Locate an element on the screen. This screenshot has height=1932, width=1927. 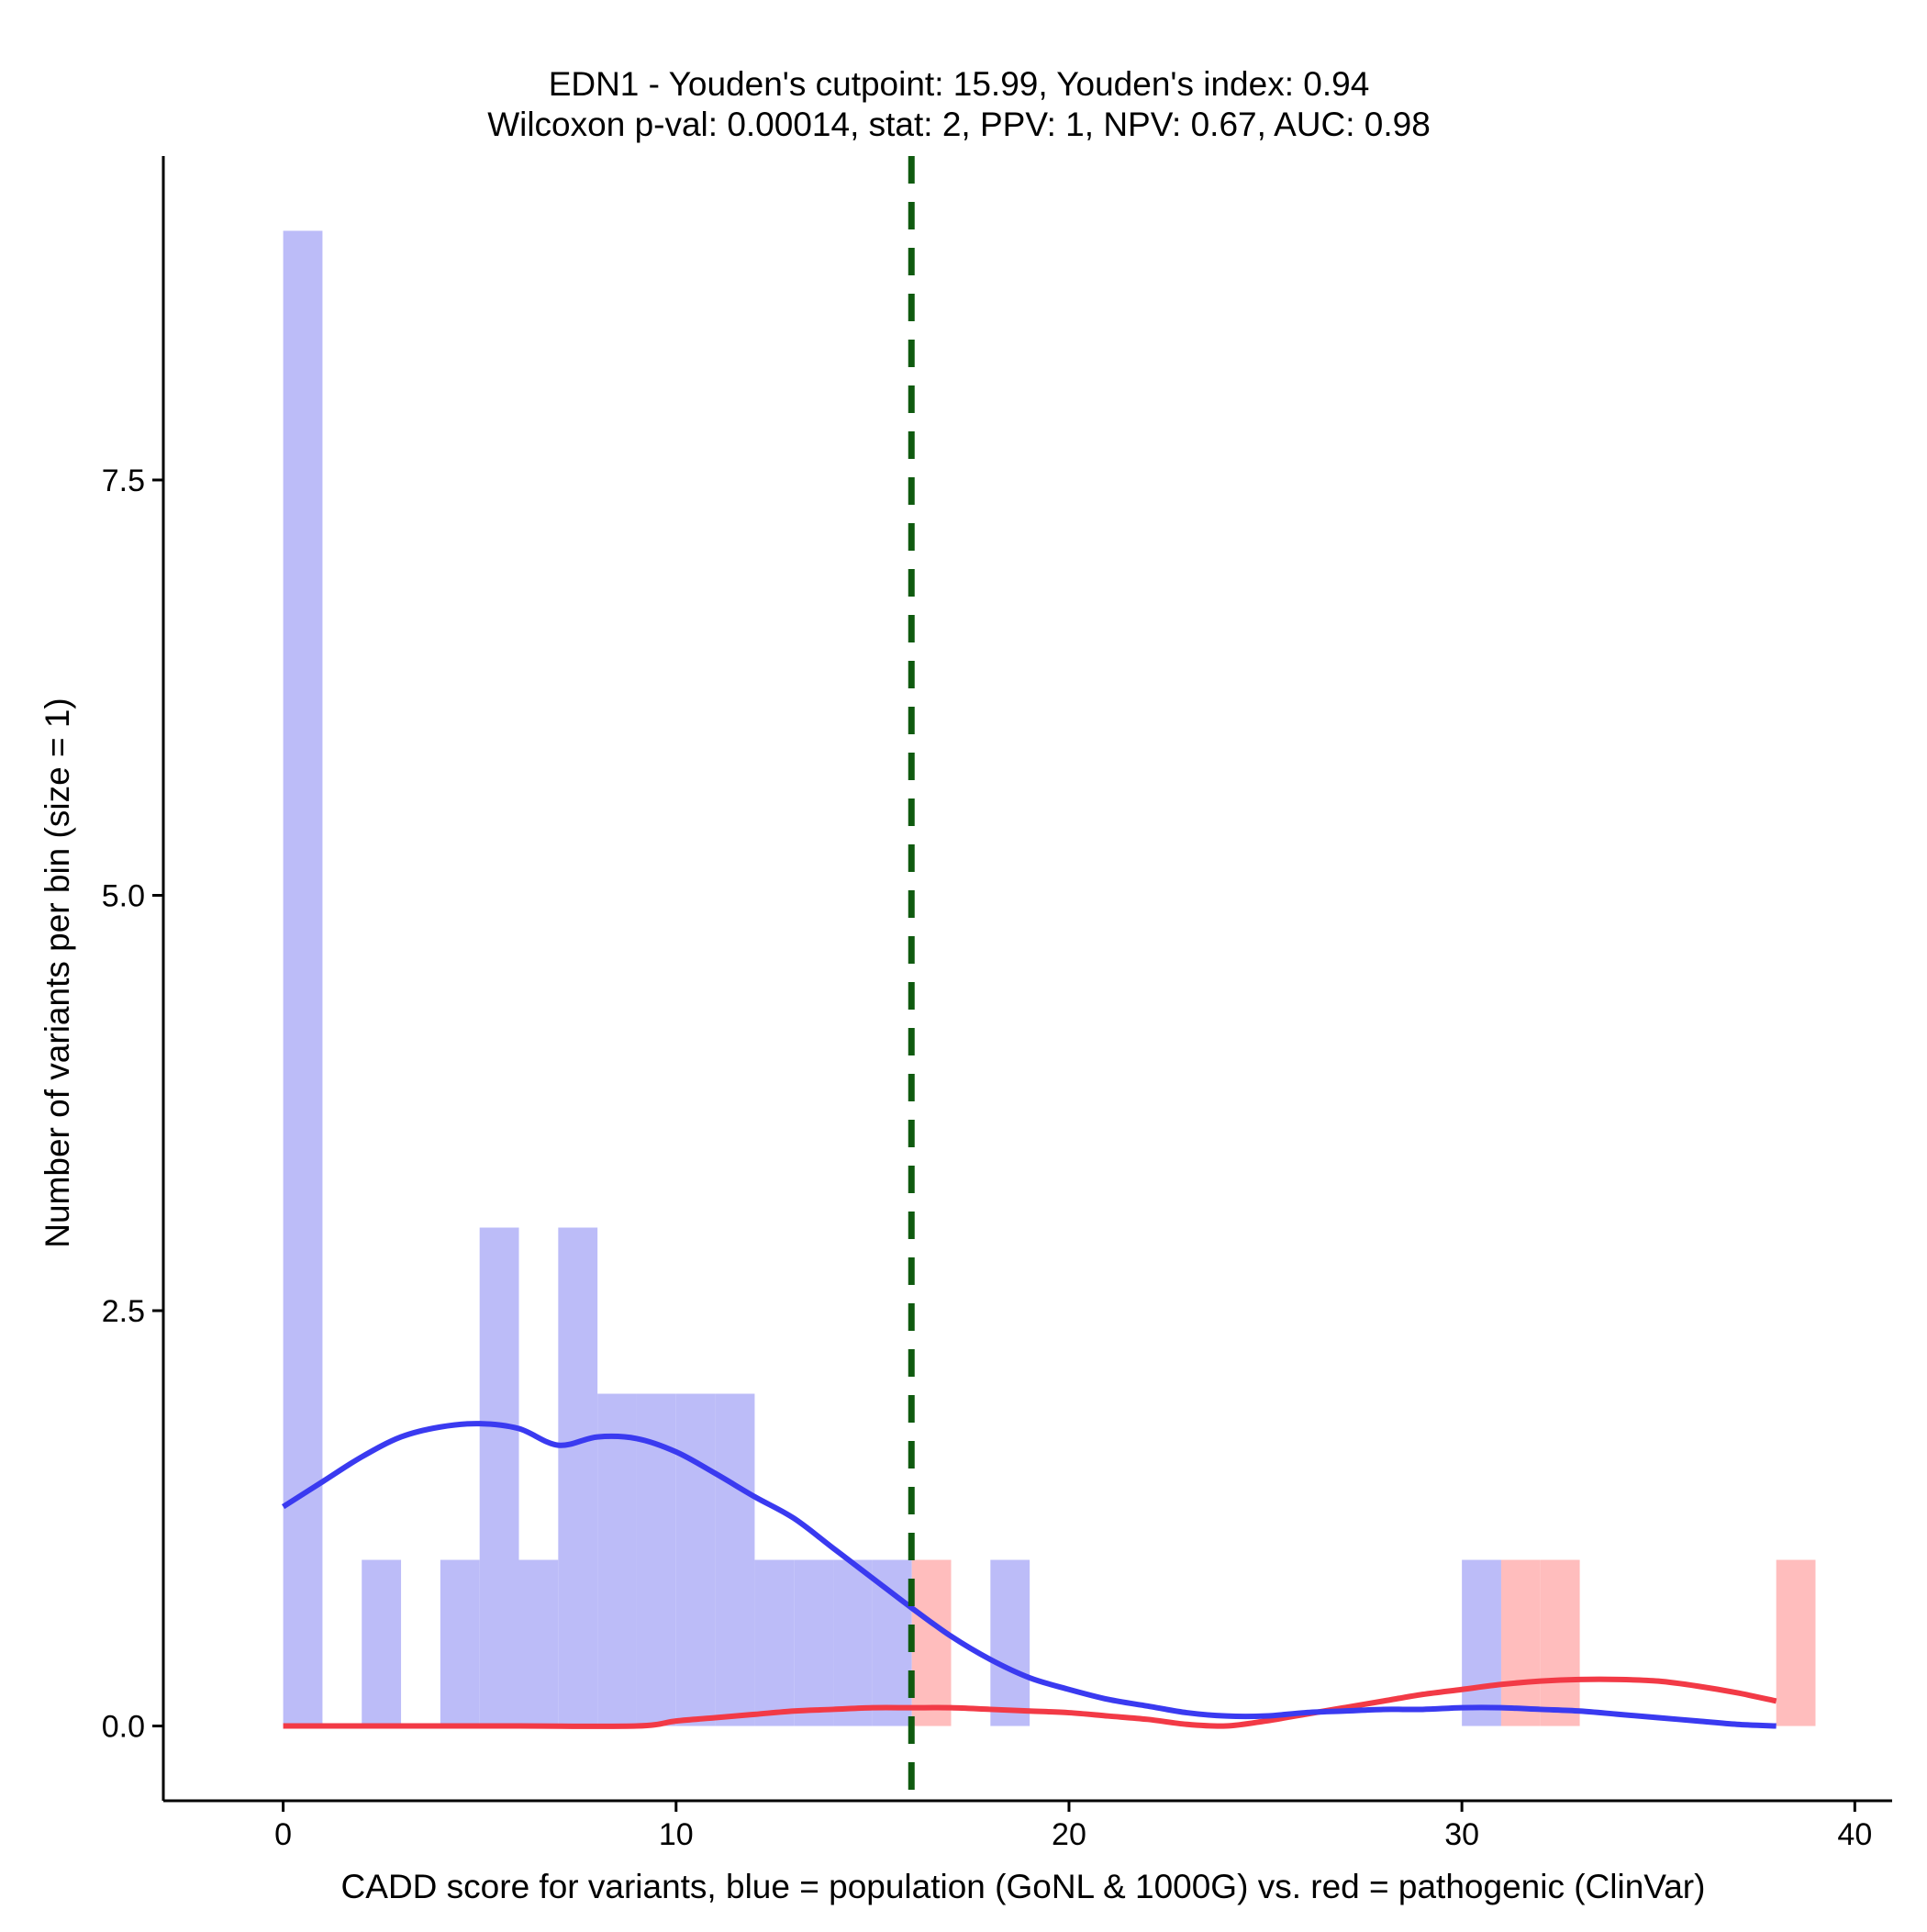
x-tick-label: 40 is located at coordinates (1854, 1834).